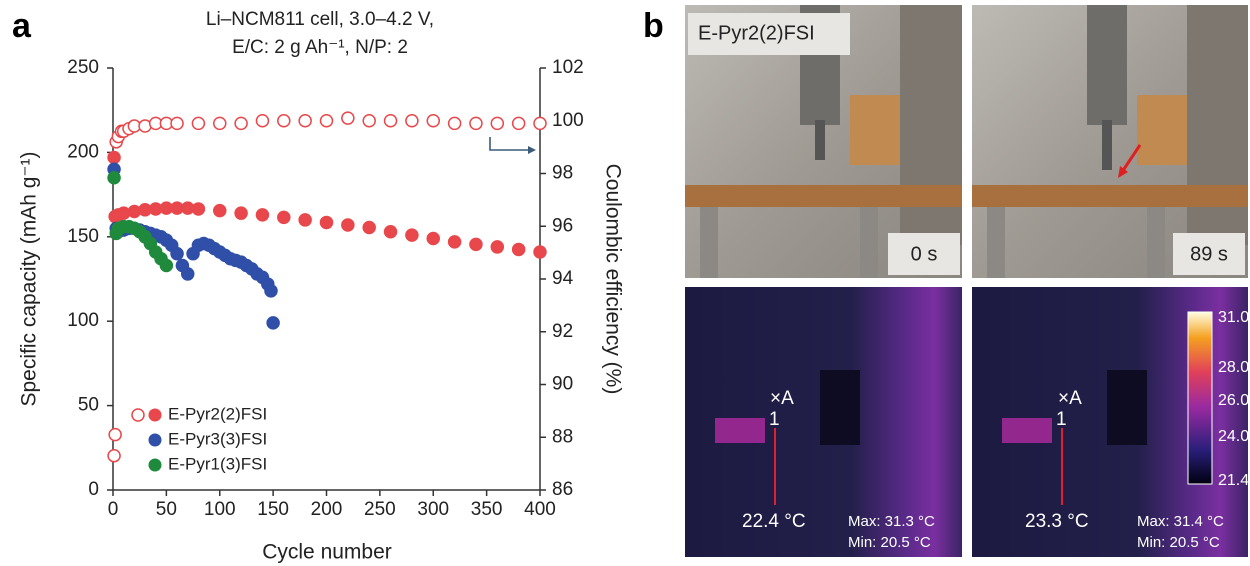 The height and width of the screenshot is (566, 1250). I want to click on legend-label: E-Pyr1(3)FSI, so click(217, 463).